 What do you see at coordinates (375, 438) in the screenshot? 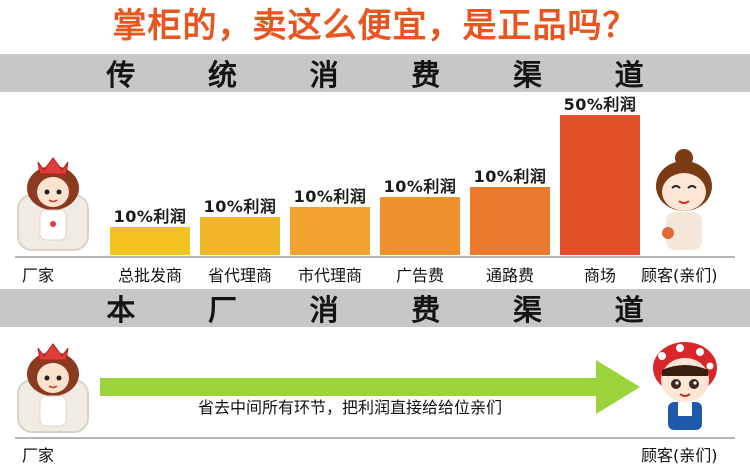
I see `bottom-baseline` at bounding box center [375, 438].